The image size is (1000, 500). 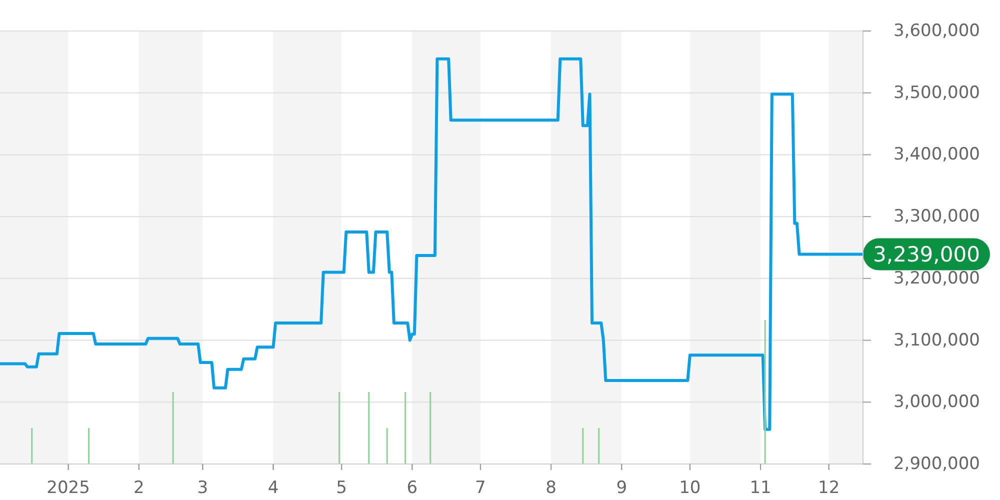 What do you see at coordinates (936, 340) in the screenshot?
I see `y-tick-label: 3,100,000` at bounding box center [936, 340].